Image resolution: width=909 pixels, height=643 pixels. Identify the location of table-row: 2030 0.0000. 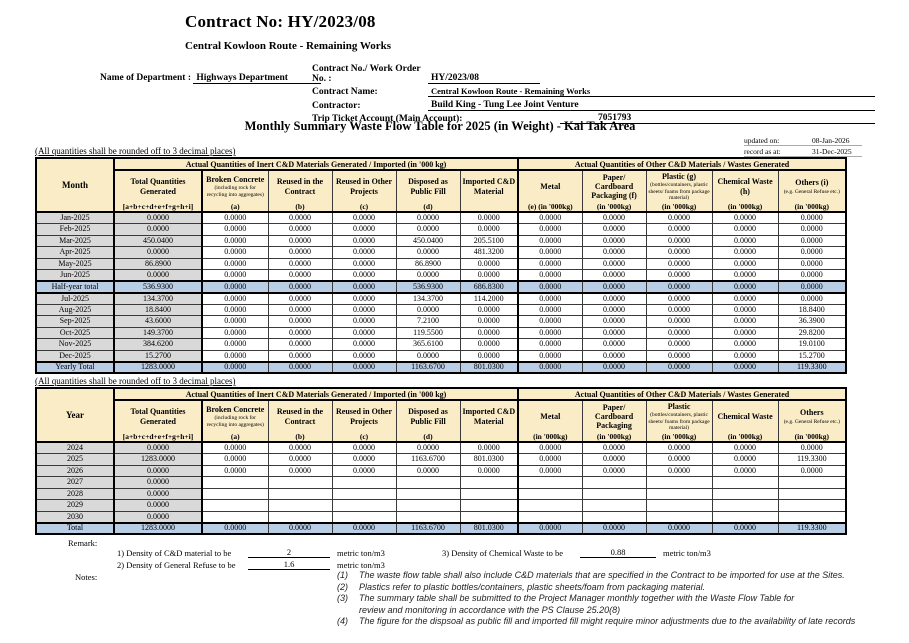
(441, 517).